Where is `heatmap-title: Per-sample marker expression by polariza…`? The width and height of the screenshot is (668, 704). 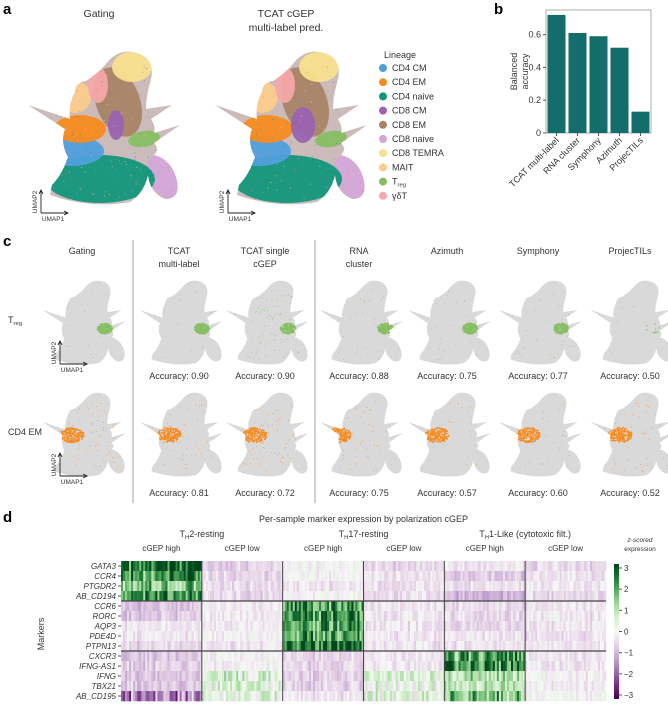
heatmap-title: Per-sample marker expression by polariza… is located at coordinates (363, 519).